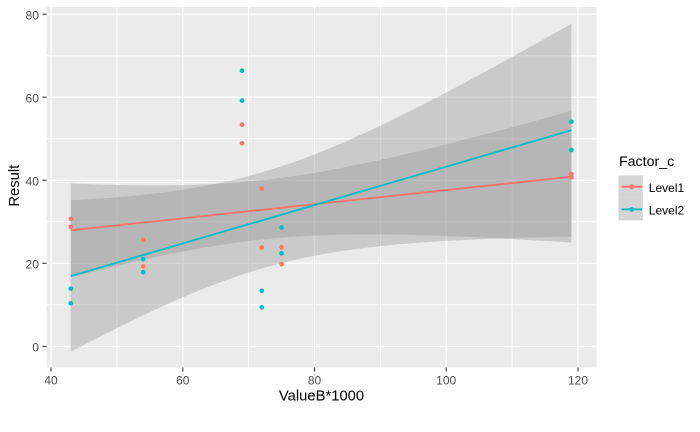  I want to click on svg-text: Level1, so click(667, 188).